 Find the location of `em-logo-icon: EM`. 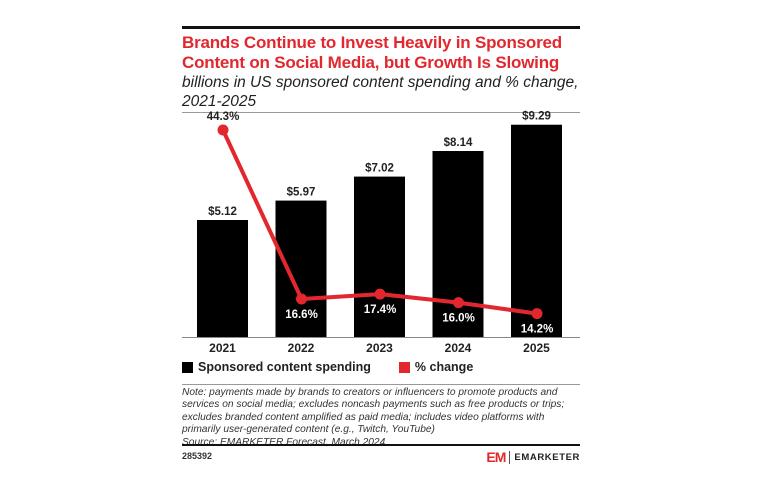

em-logo-icon: EM is located at coordinates (496, 457).